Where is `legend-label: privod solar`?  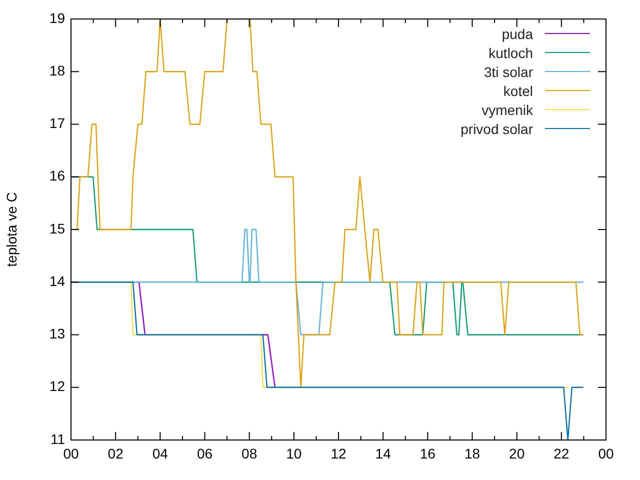
legend-label: privod solar is located at coordinates (496, 128).